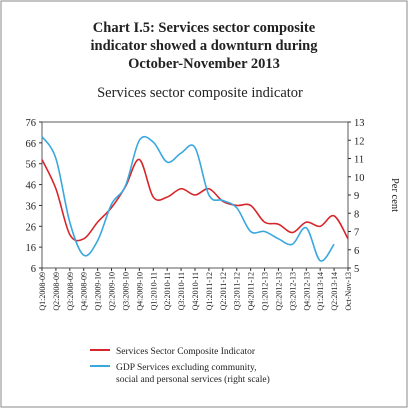 This screenshot has width=408, height=408. Describe the element at coordinates (278, 291) in the screenshot. I see `x-tick-label: Q2:2012-13` at that location.